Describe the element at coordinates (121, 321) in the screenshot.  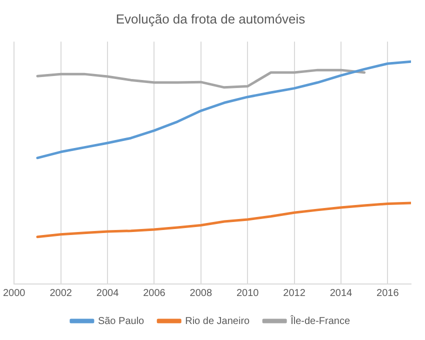
I see `legend-label: São Paulo` at that location.